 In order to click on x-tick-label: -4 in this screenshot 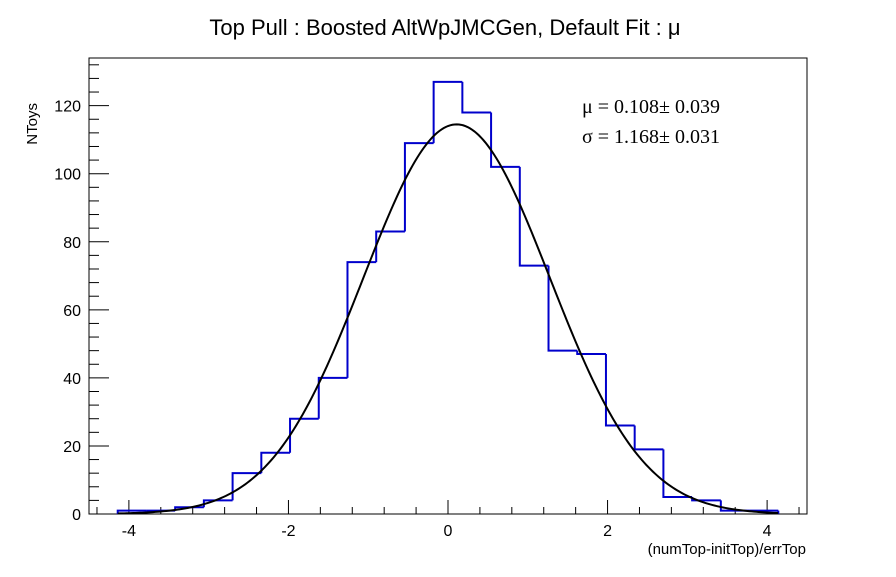, I will do `click(129, 531)`.